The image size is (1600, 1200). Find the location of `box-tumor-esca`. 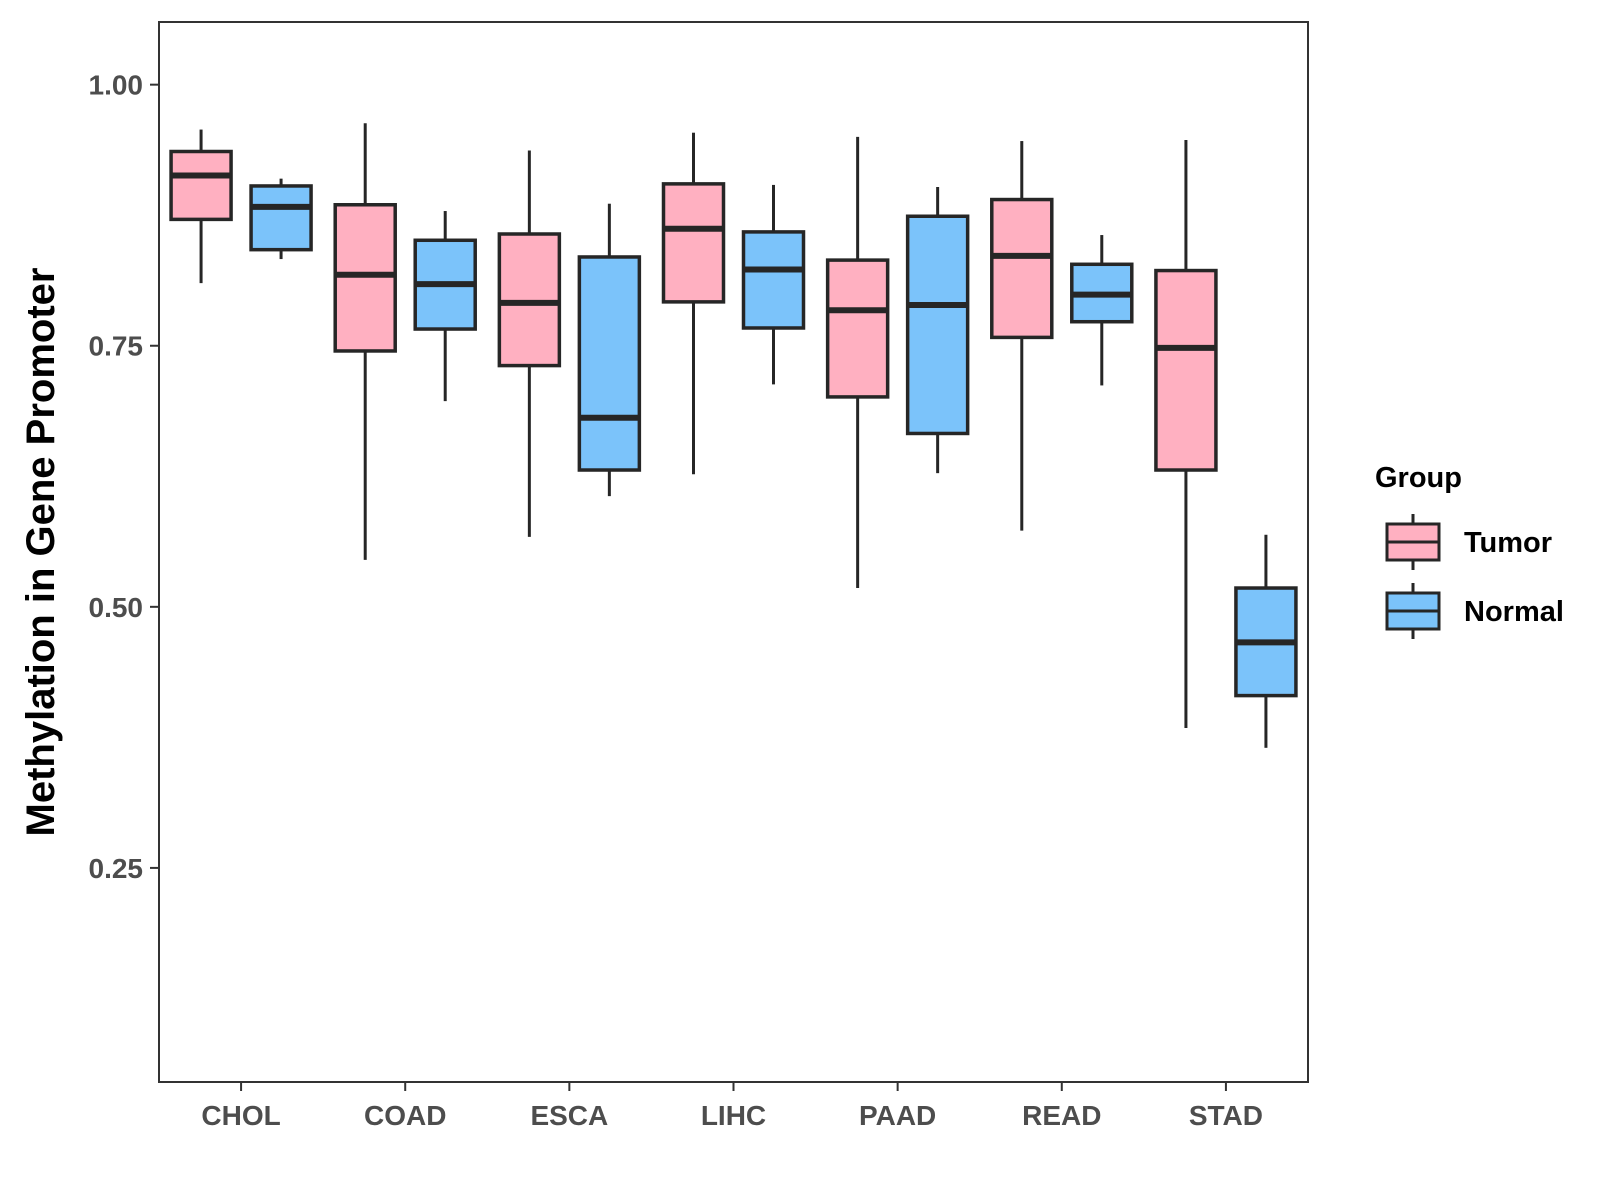

box-tumor-esca is located at coordinates (529, 343).